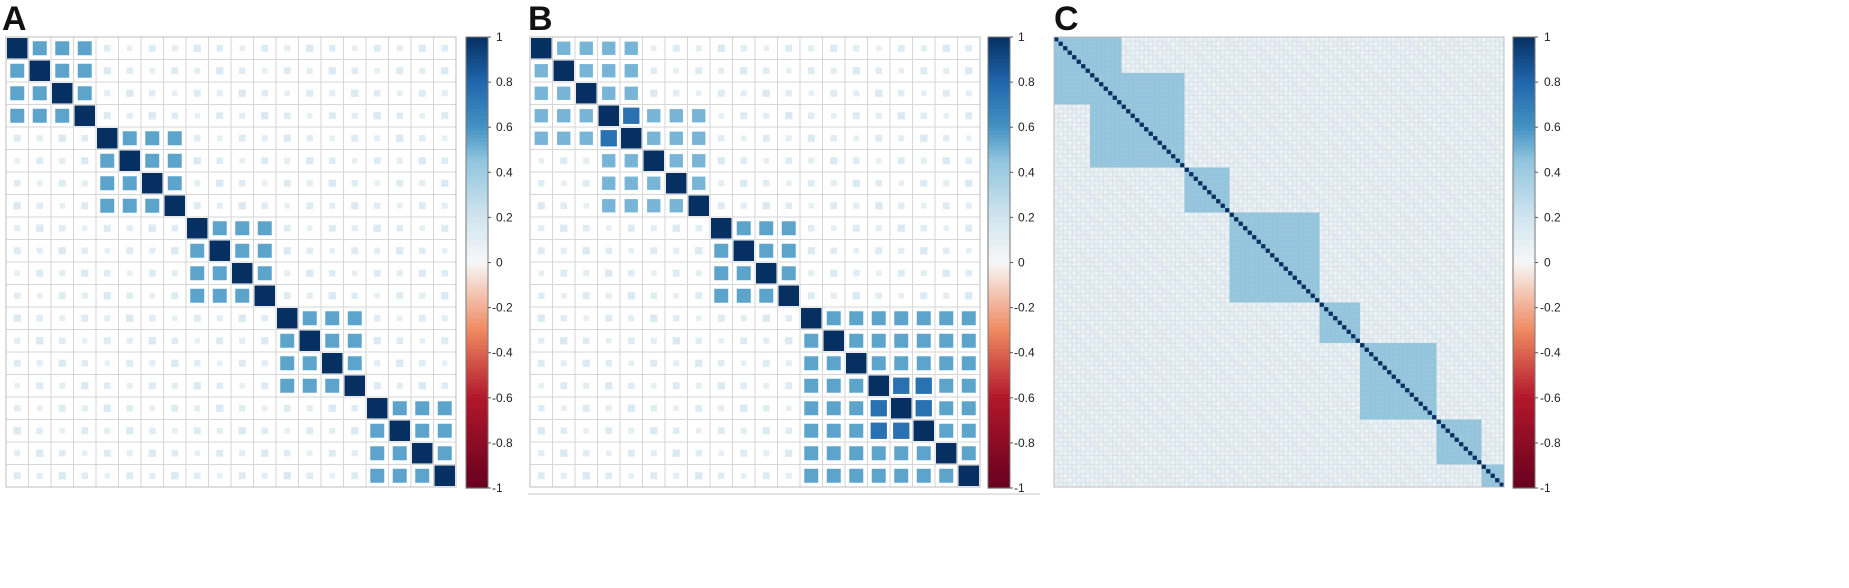 The width and height of the screenshot is (1849, 588). I want to click on colorbar-tick-label: 0, so click(1021, 263).